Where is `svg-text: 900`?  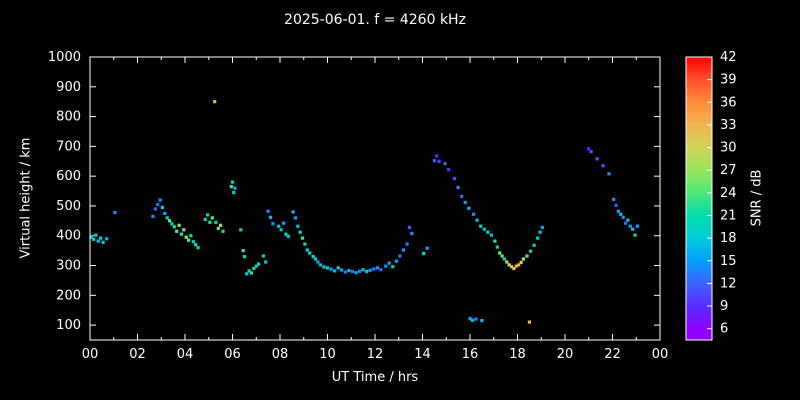
svg-text: 900 is located at coordinates (68, 87).